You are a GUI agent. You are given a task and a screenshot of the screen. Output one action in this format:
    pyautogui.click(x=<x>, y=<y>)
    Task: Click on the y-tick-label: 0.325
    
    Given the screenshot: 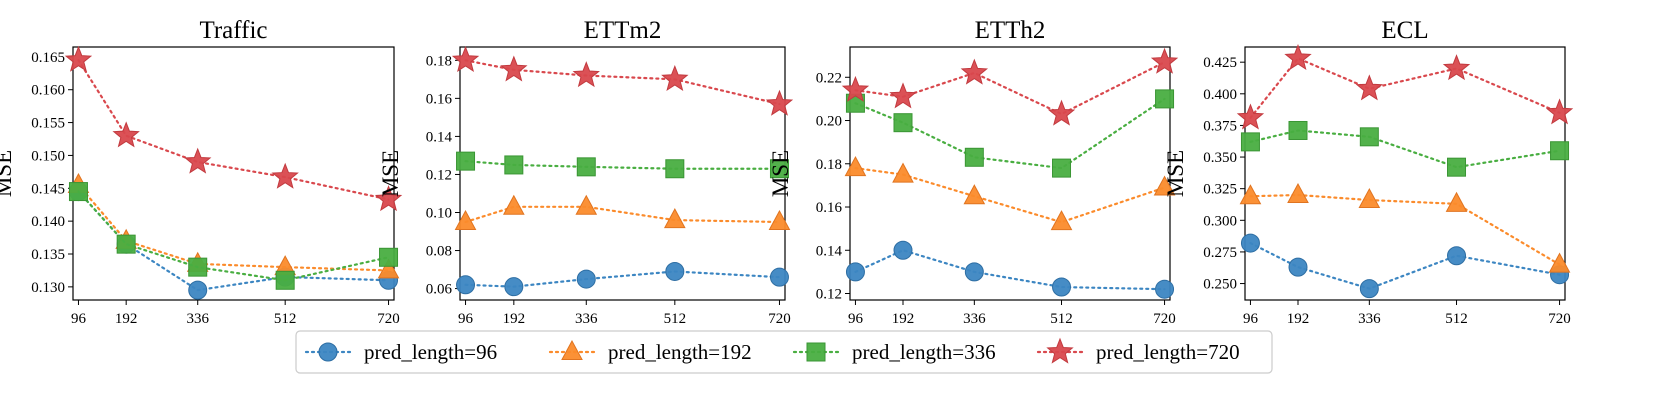 What is the action you would take?
    pyautogui.click(x=1220, y=190)
    